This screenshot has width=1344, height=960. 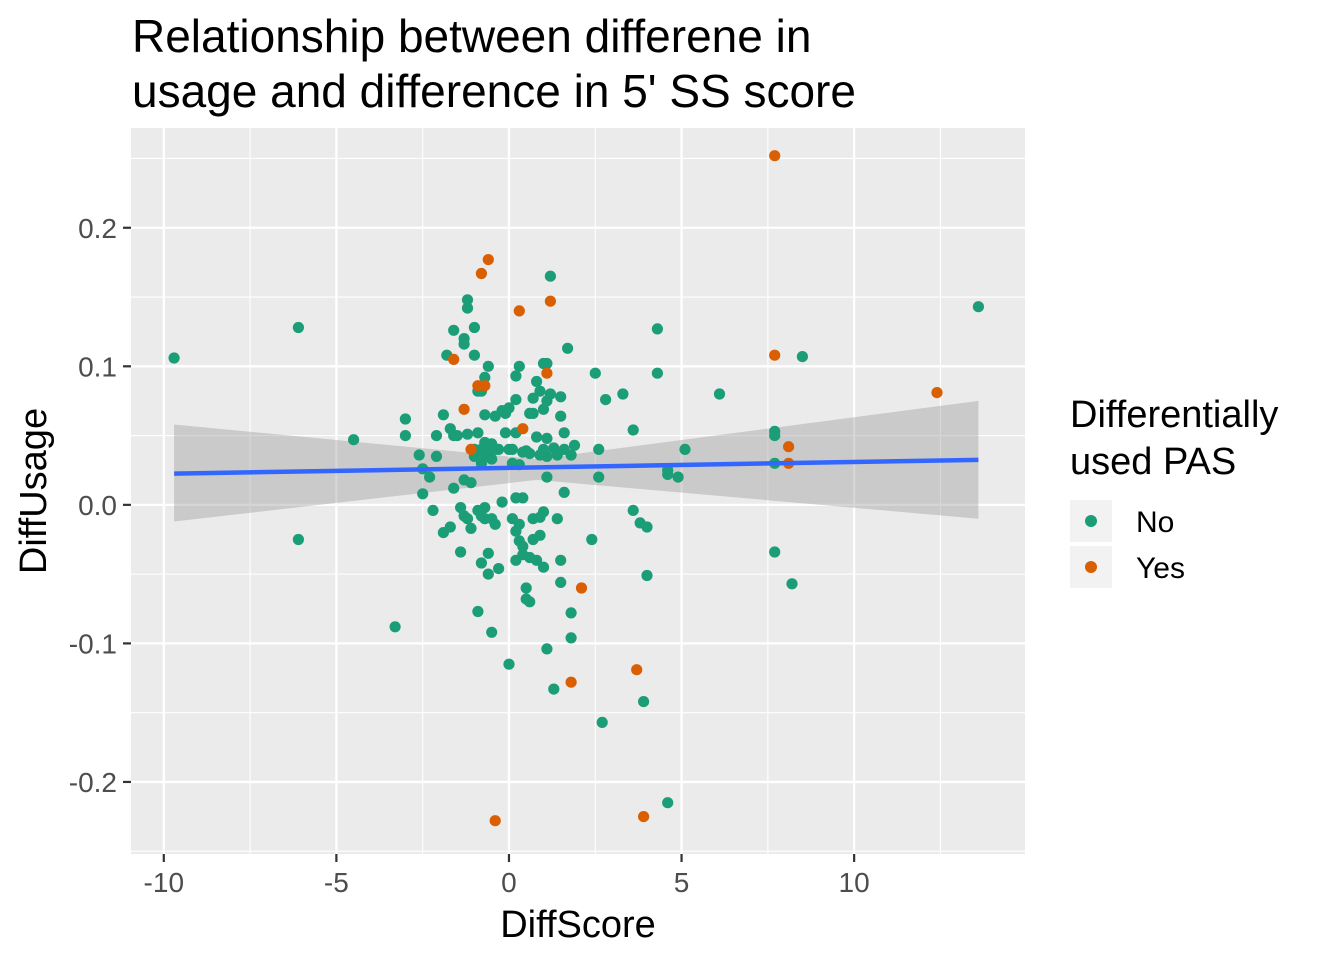 I want to click on y-tick-label-3: 0.1, so click(x=97, y=366).